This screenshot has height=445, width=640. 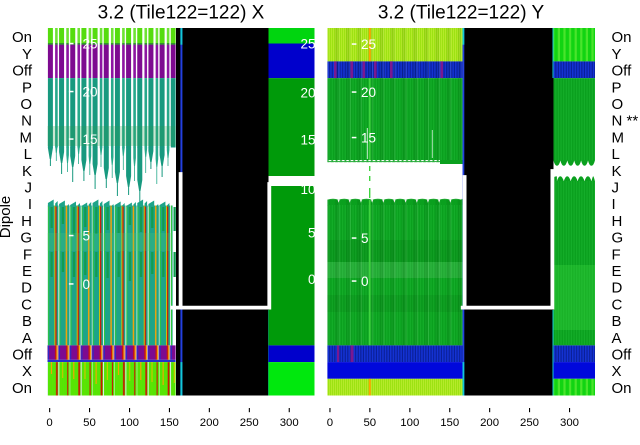 What do you see at coordinates (181, 13) in the screenshot?
I see `svg-text: 3.2 (Tile122=122) X` at bounding box center [181, 13].